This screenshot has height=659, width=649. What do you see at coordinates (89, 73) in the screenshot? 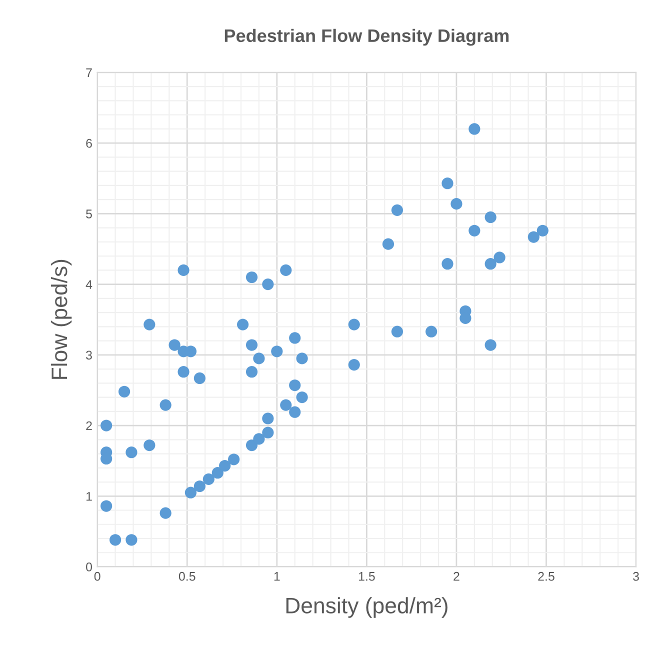
I see `y-tick-label: 7` at bounding box center [89, 73].